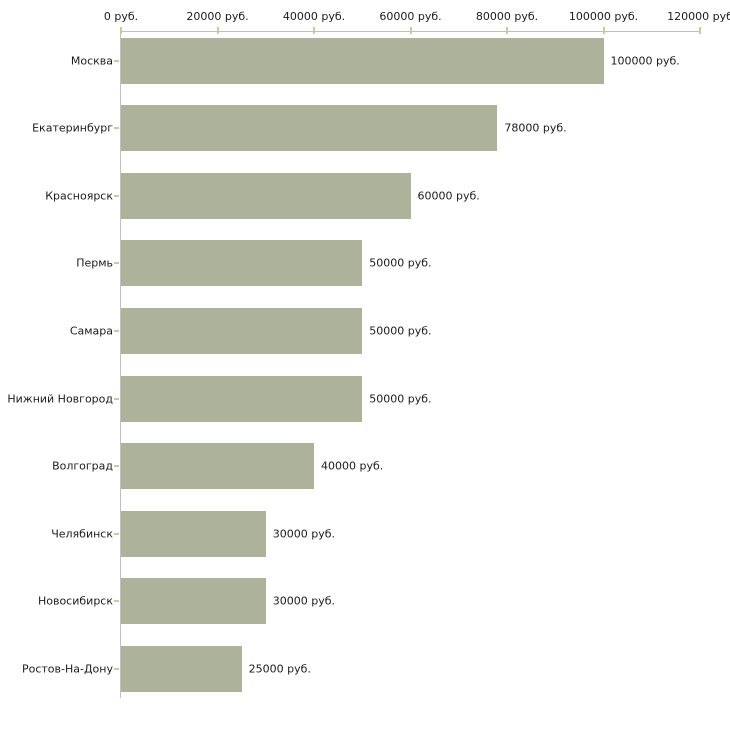 The width and height of the screenshot is (730, 730). Describe the element at coordinates (410, 16) in the screenshot. I see `x-axis-tick-label: 60000 руб.` at that location.